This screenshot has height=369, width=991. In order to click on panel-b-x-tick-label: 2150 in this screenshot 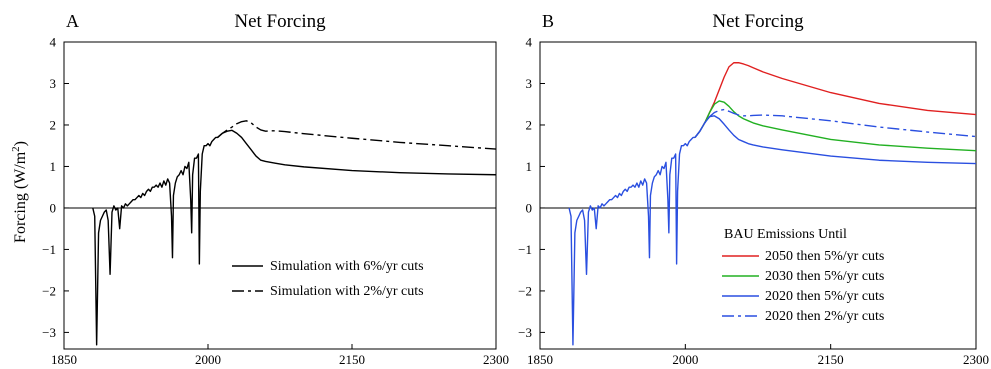, I will do `click(831, 359)`.